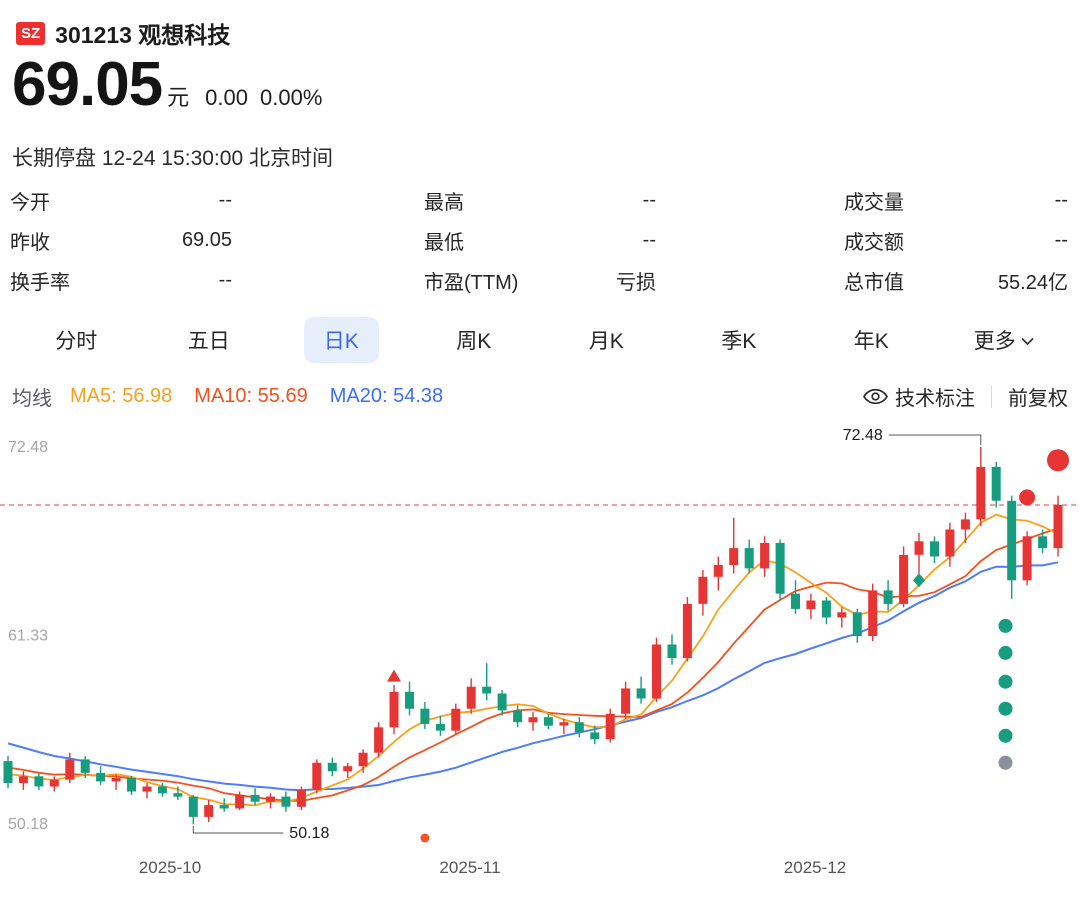  What do you see at coordinates (386, 396) in the screenshot?
I see `ma20-legend: MA20: 54.38` at bounding box center [386, 396].